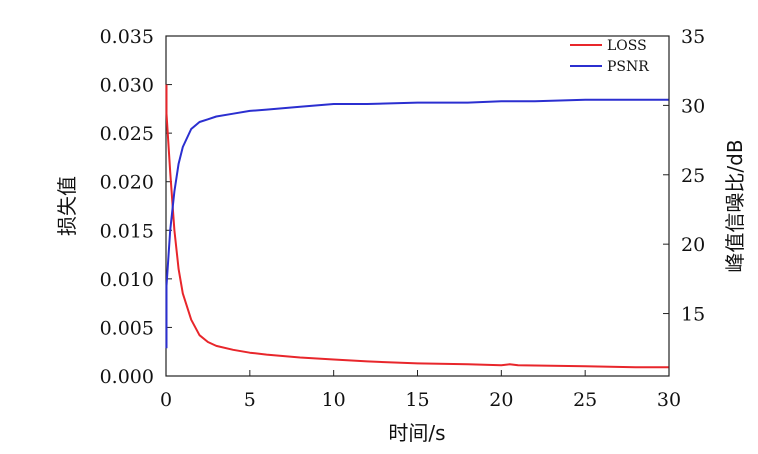 This screenshot has width=758, height=454. Describe the element at coordinates (136, 207) in the screenshot. I see `left-axis-ticks: 0.000 0.005 0.010 0.015 0.020 0.025 0.030 0.035` at that location.